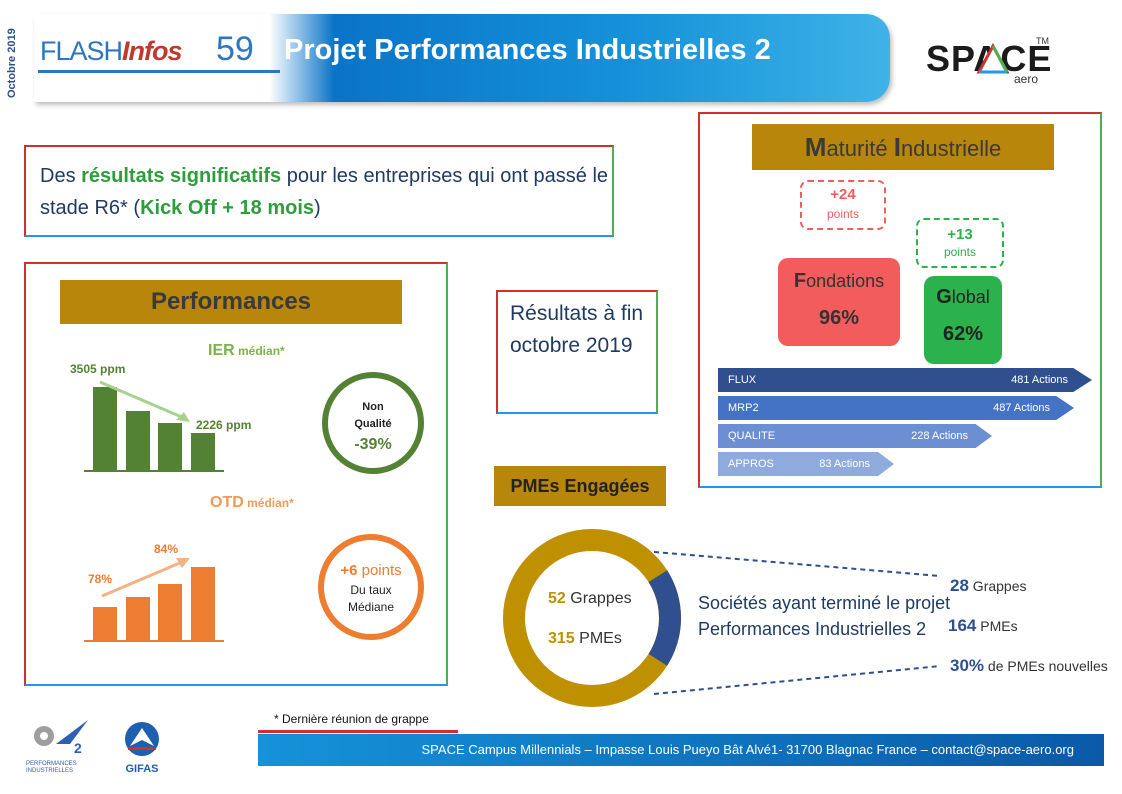 This screenshot has width=1122, height=794. What do you see at coordinates (59, 745) in the screenshot?
I see `performances-industrielles-logo: 2 PERFORMANCES INDUSTRIELLES` at bounding box center [59, 745].